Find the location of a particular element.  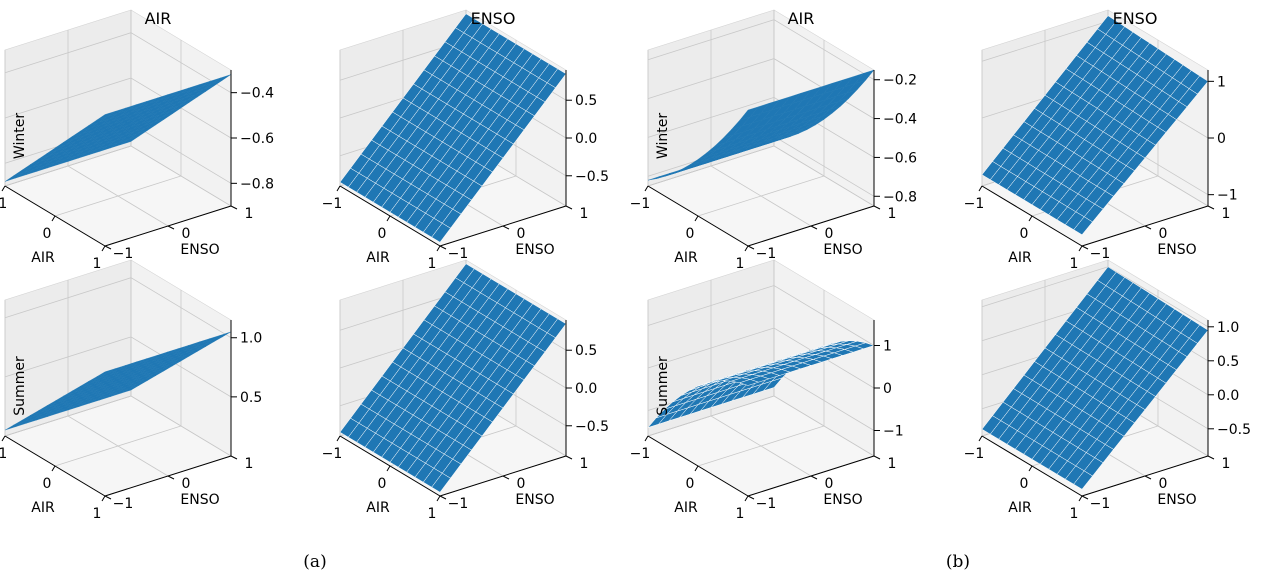

z-tick-label: −0.4 is located at coordinates (257, 94).